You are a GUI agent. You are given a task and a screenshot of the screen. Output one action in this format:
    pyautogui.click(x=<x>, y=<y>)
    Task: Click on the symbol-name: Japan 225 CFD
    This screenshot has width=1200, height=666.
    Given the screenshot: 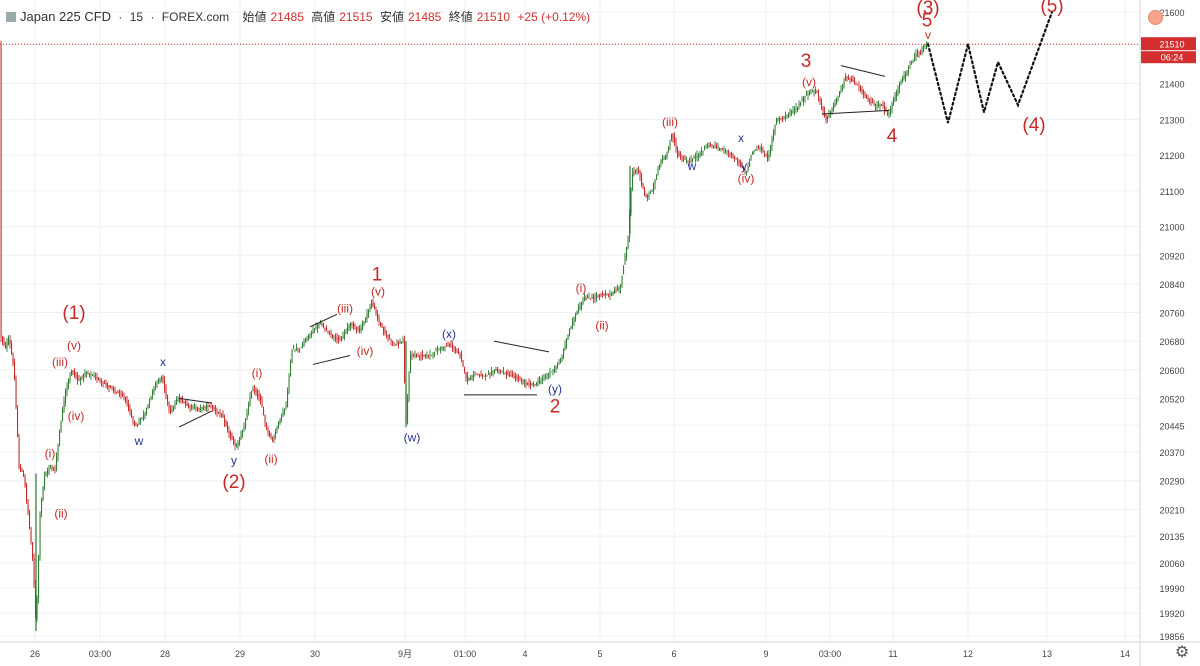 What is the action you would take?
    pyautogui.click(x=66, y=16)
    